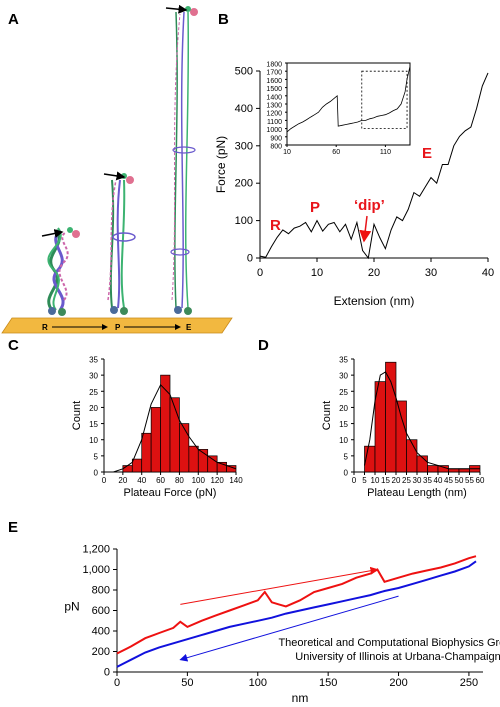 The width and height of the screenshot is (500, 707). What do you see at coordinates (427, 153) in the screenshot?
I see `state-label-e: E` at bounding box center [427, 153].